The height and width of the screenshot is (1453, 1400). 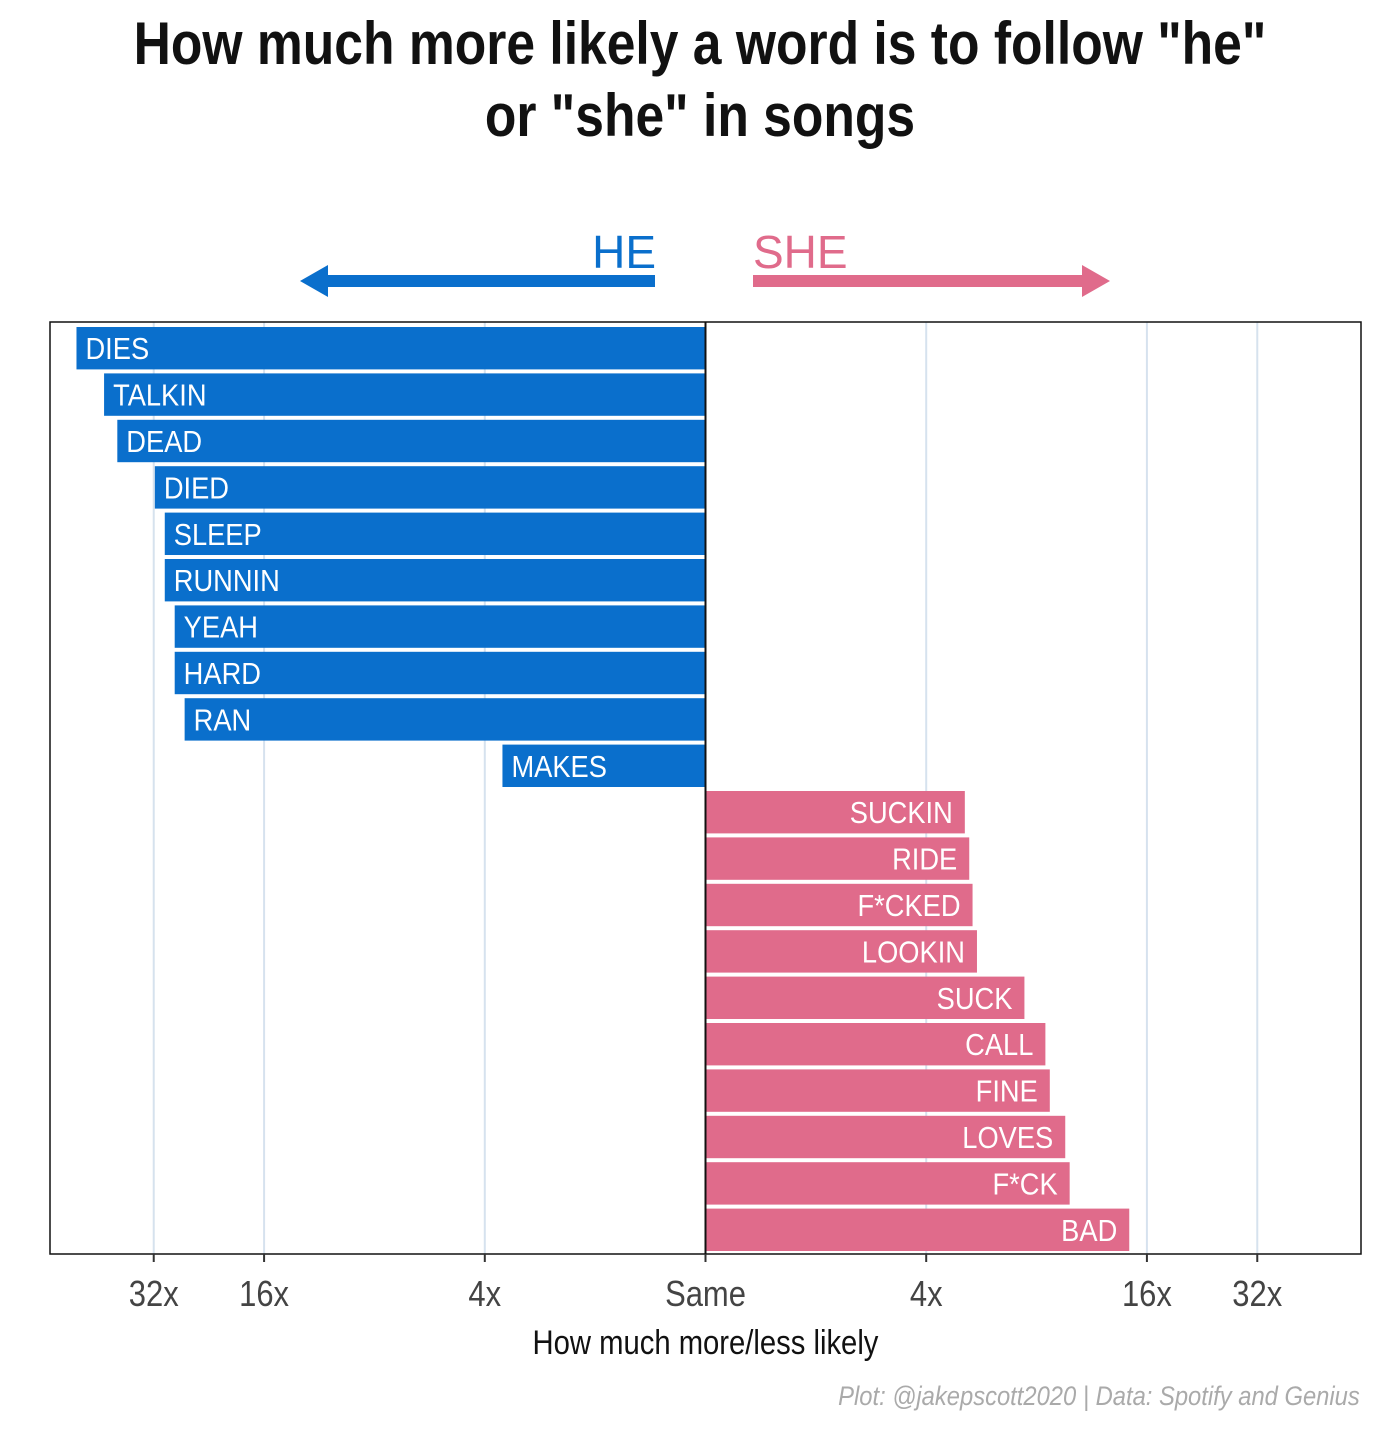 What do you see at coordinates (154, 1295) in the screenshot?
I see `x-tick-label-0: 32x` at bounding box center [154, 1295].